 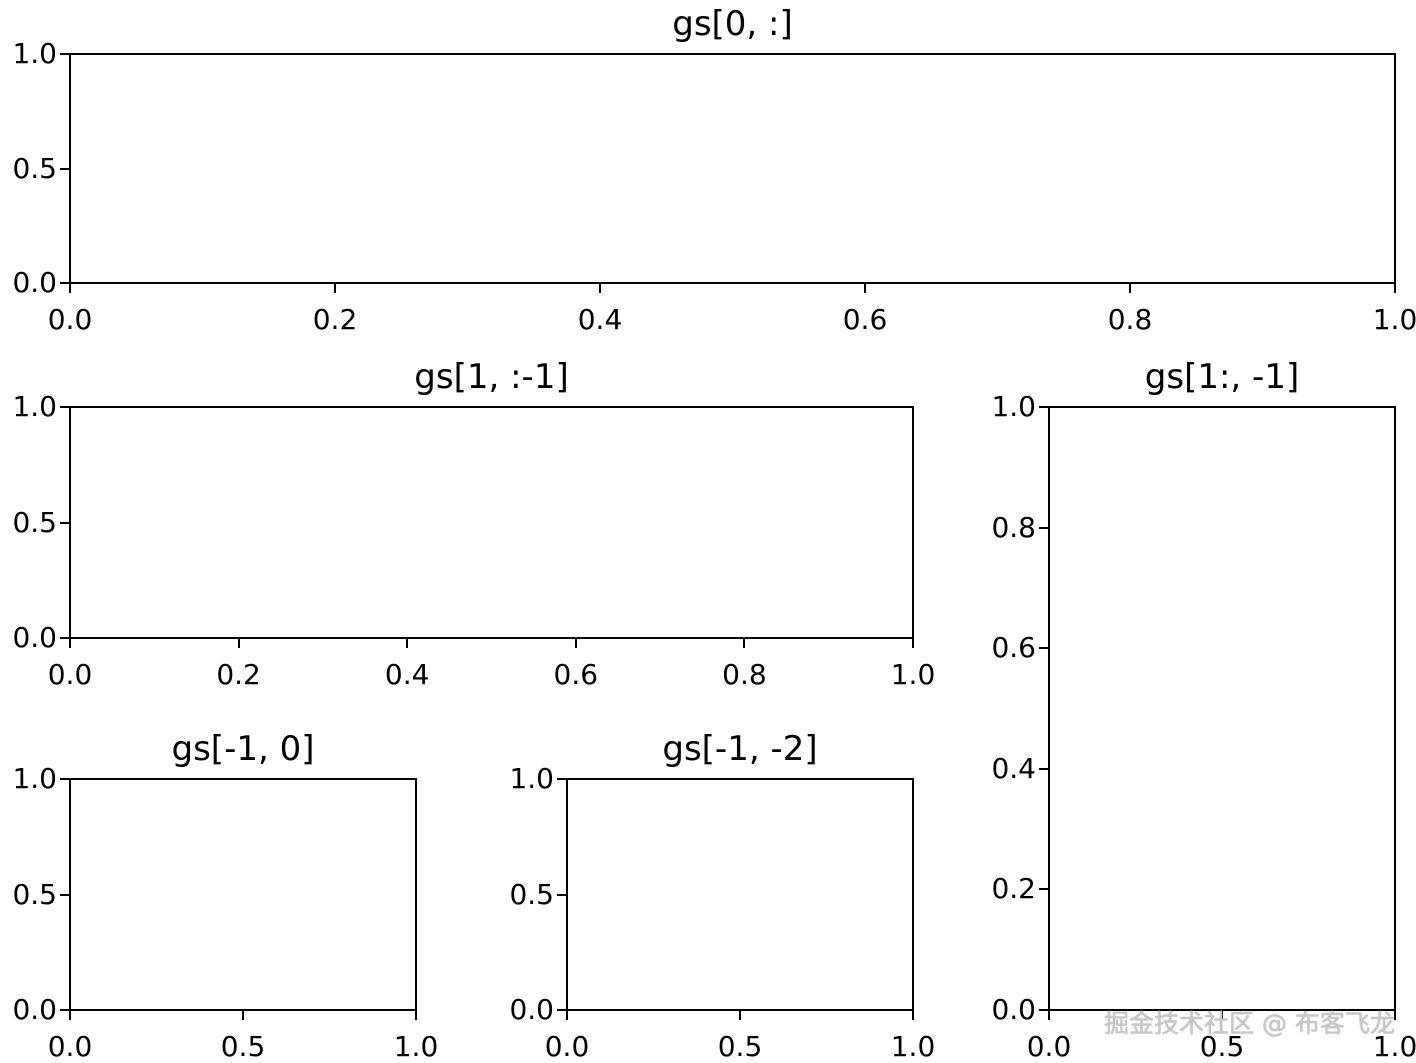 I want to click on subplot-title: gs[1:, -1], so click(x=1222, y=377).